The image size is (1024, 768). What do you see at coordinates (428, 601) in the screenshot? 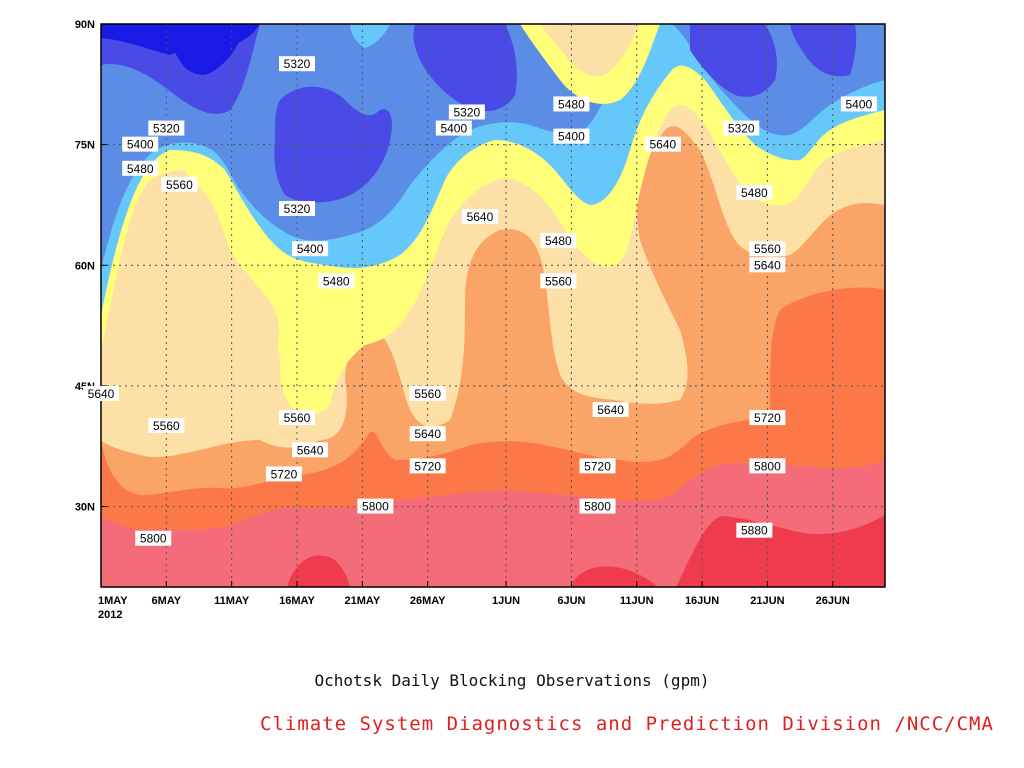
I see `x-tick-label: 26MAY` at bounding box center [428, 601].